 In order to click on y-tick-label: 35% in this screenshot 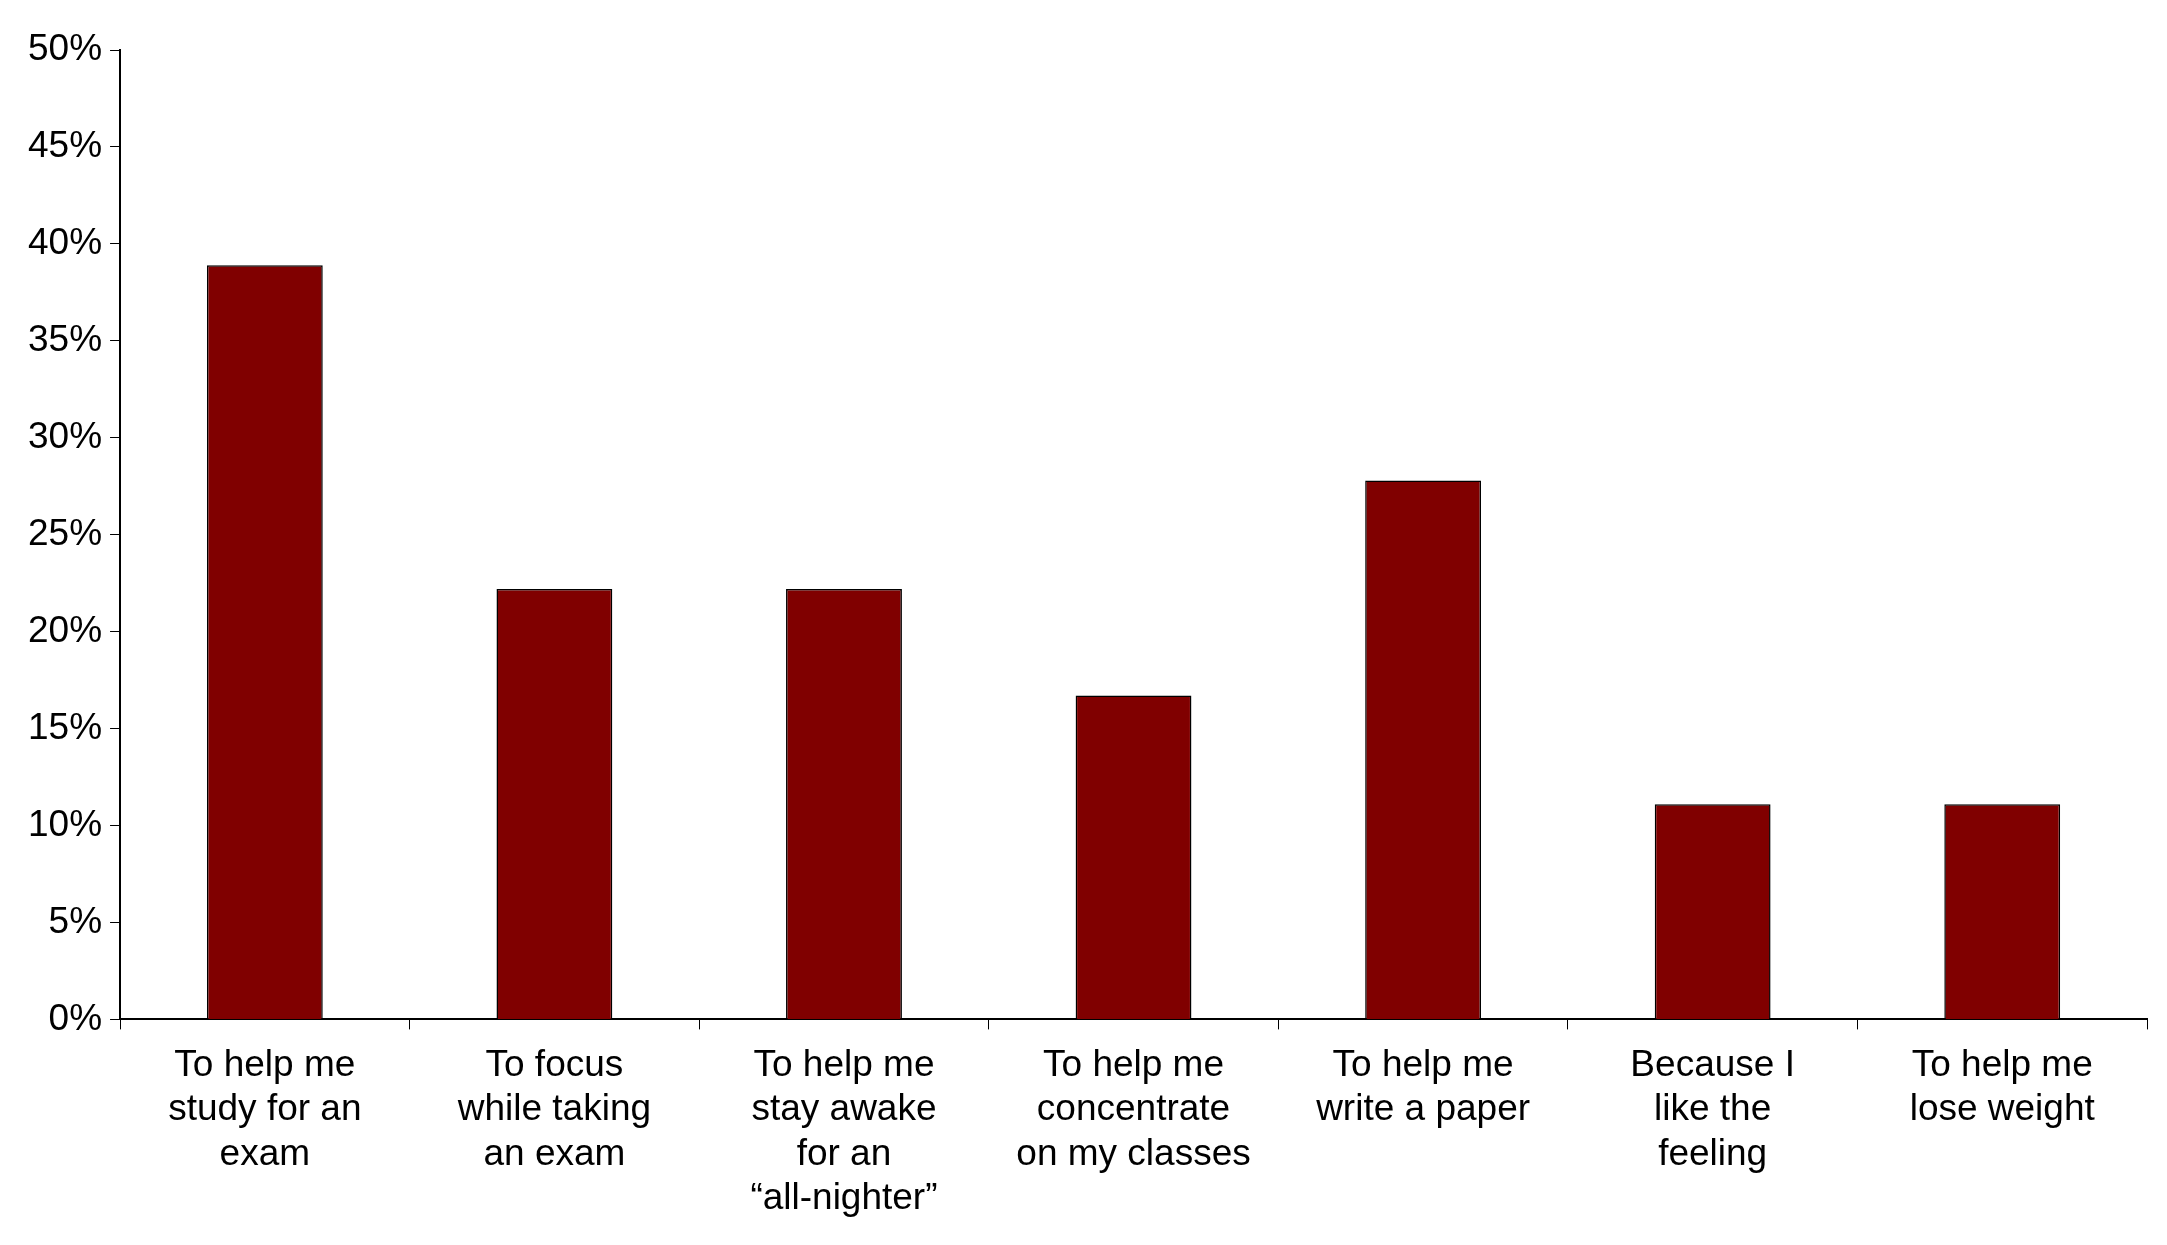, I will do `click(65, 339)`.